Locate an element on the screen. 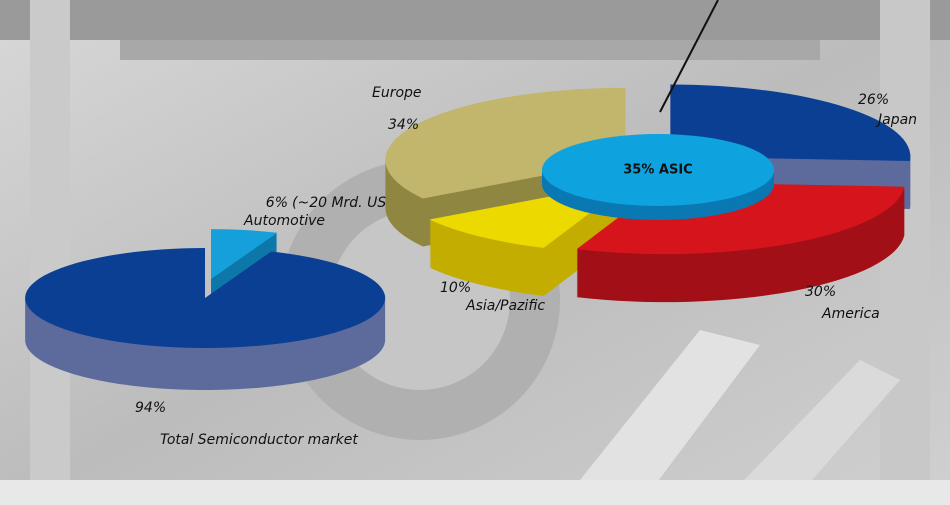 This screenshot has width=950, height=505. value-label: 6% is located at coordinates (277, 203).